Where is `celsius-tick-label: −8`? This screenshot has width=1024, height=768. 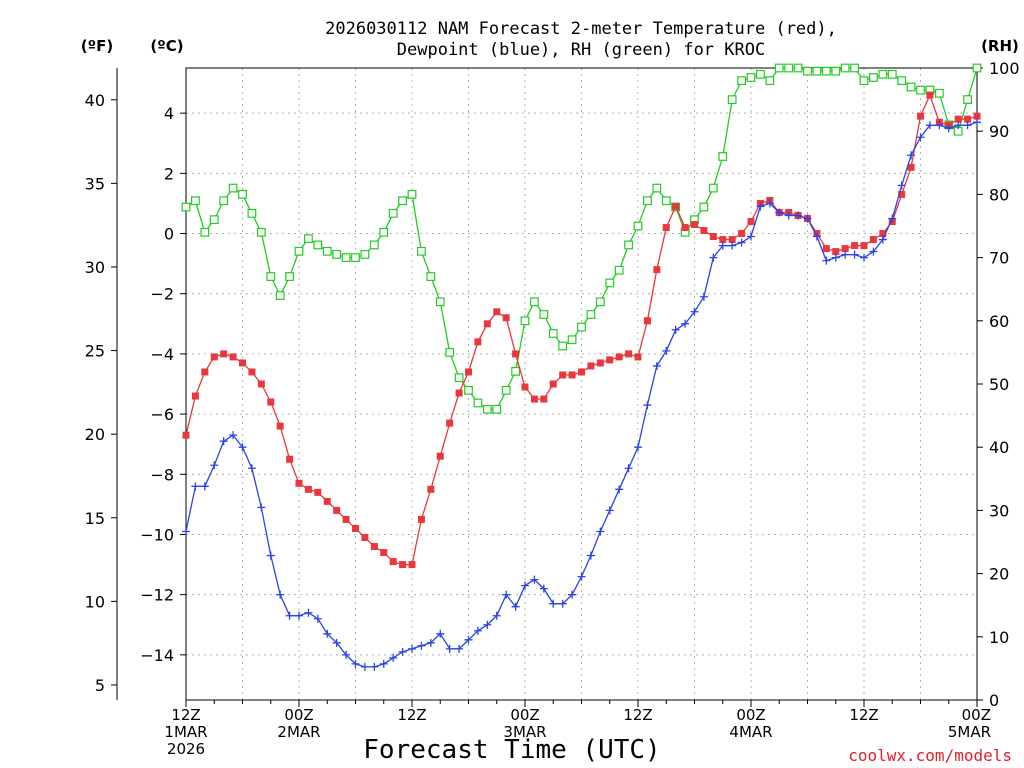
celsius-tick-label: −8 is located at coordinates (162, 474).